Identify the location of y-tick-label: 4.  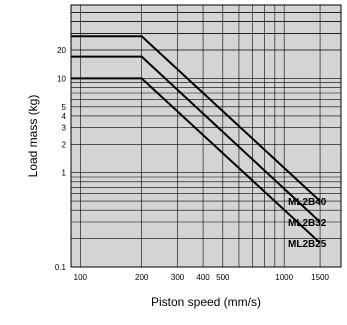
(64, 116).